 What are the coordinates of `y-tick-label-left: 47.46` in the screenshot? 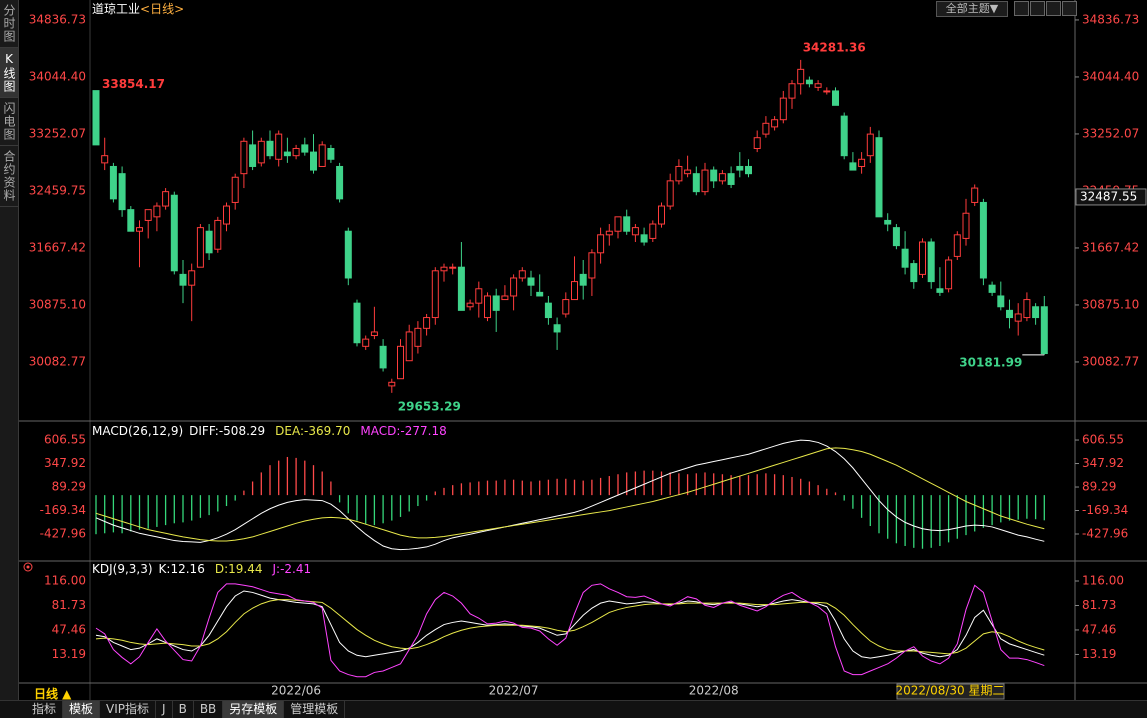 It's located at (69, 629).